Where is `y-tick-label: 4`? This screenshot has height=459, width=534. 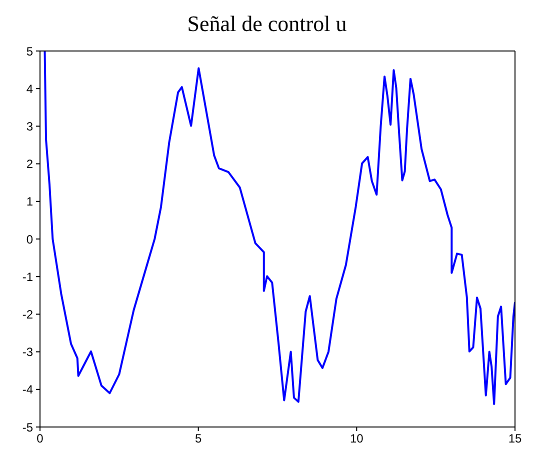
y-tick-label: 4 is located at coordinates (30, 89).